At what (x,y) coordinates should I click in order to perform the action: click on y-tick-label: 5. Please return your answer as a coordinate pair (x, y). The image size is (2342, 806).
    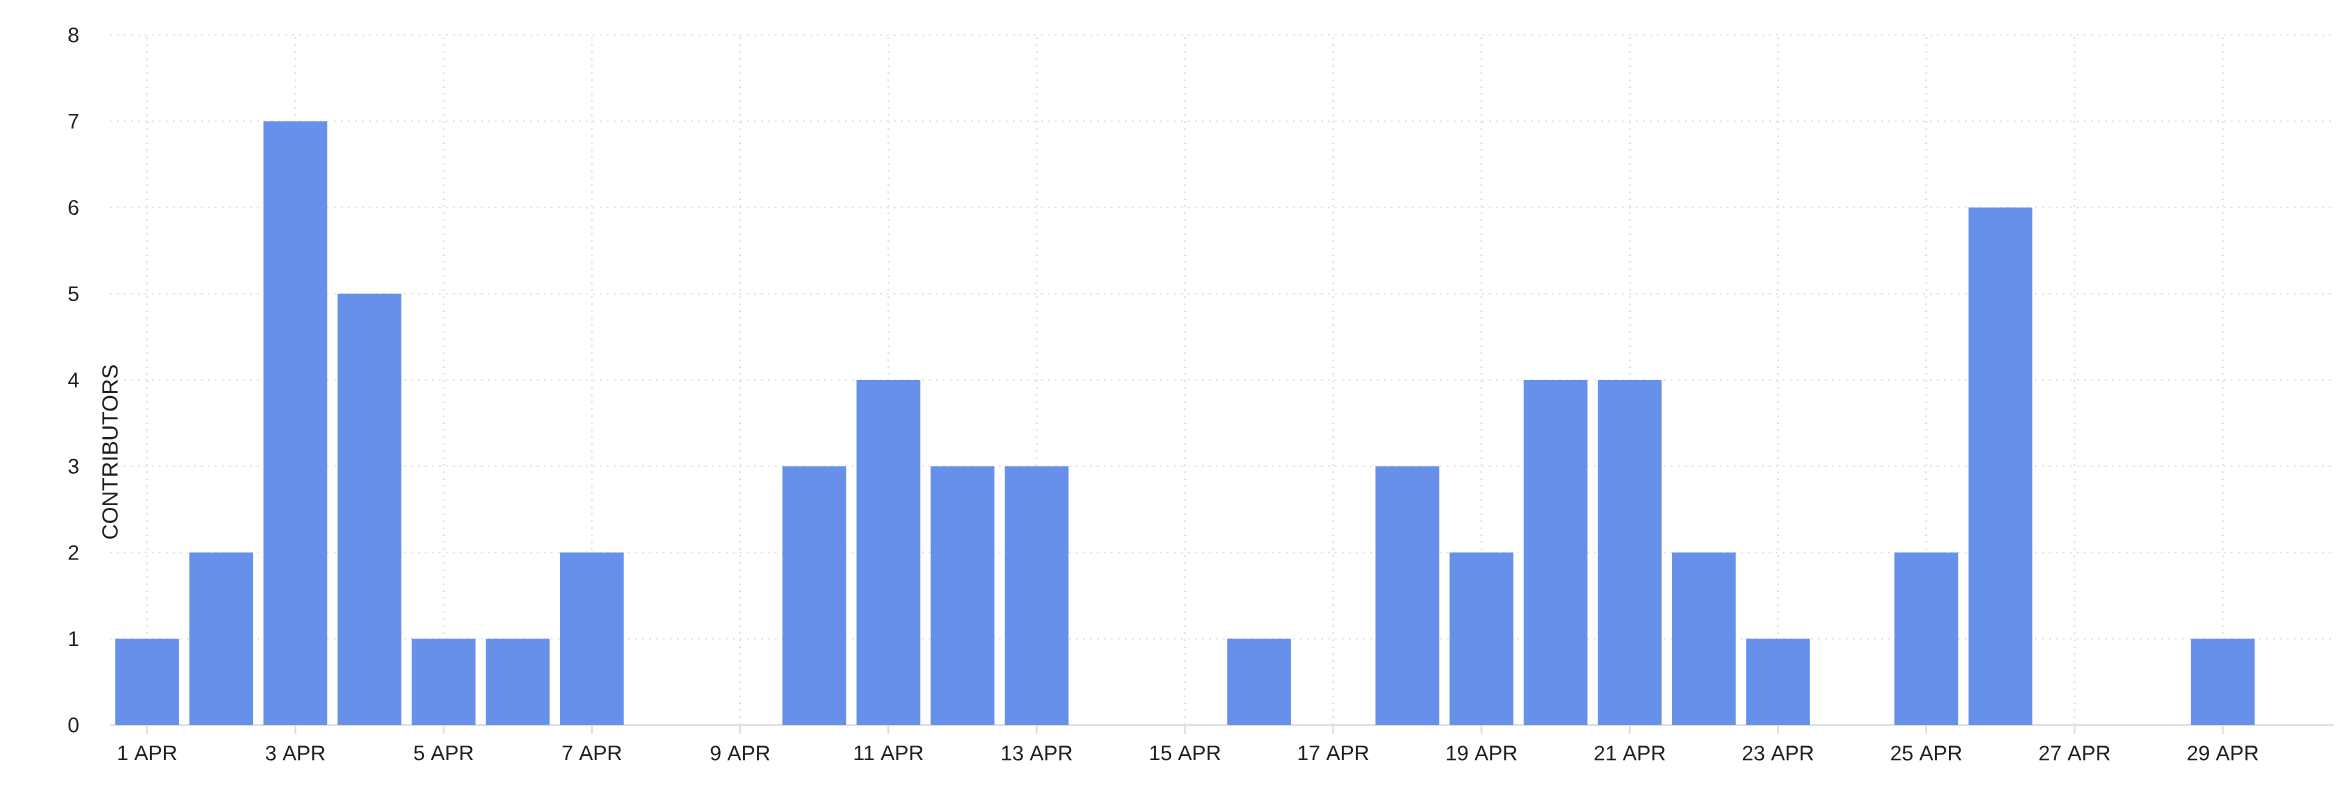
    Looking at the image, I should click on (73, 294).